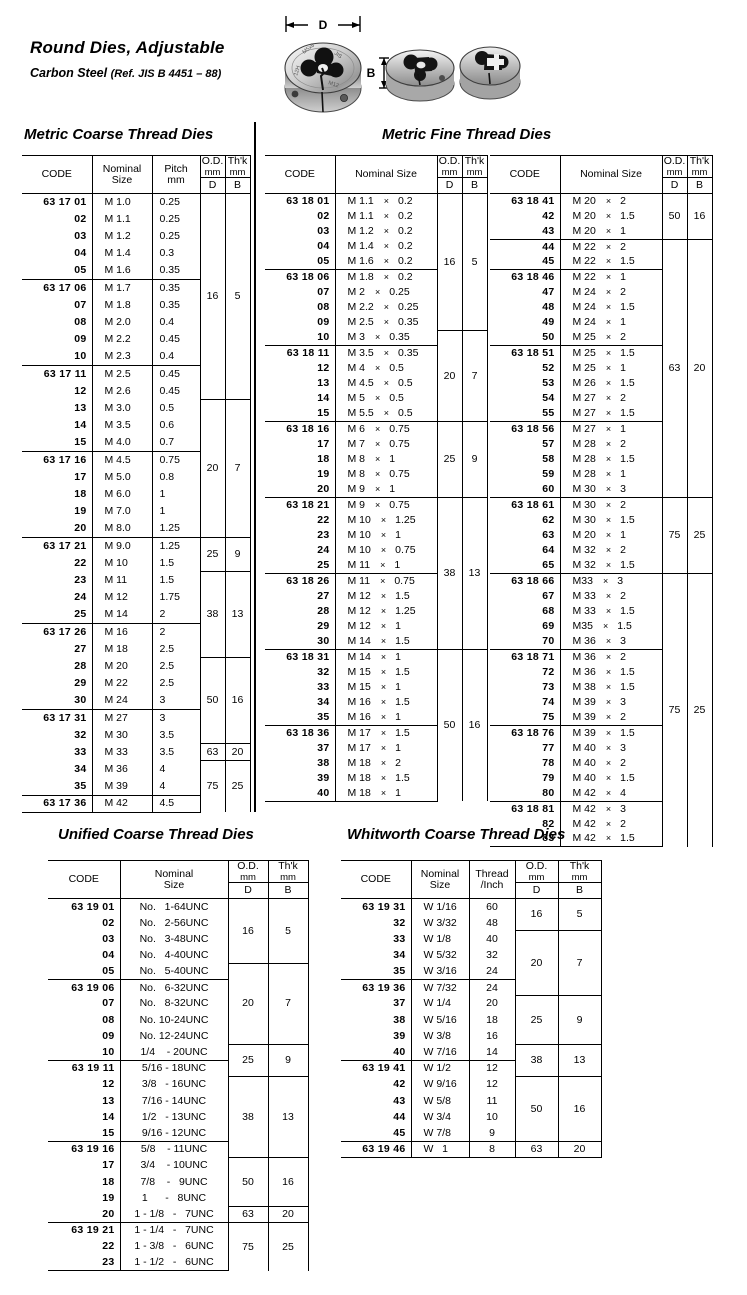 The width and height of the screenshot is (747, 1295). I want to click on standard-reference: (Ref. JIS B 4451 – 88), so click(166, 74).